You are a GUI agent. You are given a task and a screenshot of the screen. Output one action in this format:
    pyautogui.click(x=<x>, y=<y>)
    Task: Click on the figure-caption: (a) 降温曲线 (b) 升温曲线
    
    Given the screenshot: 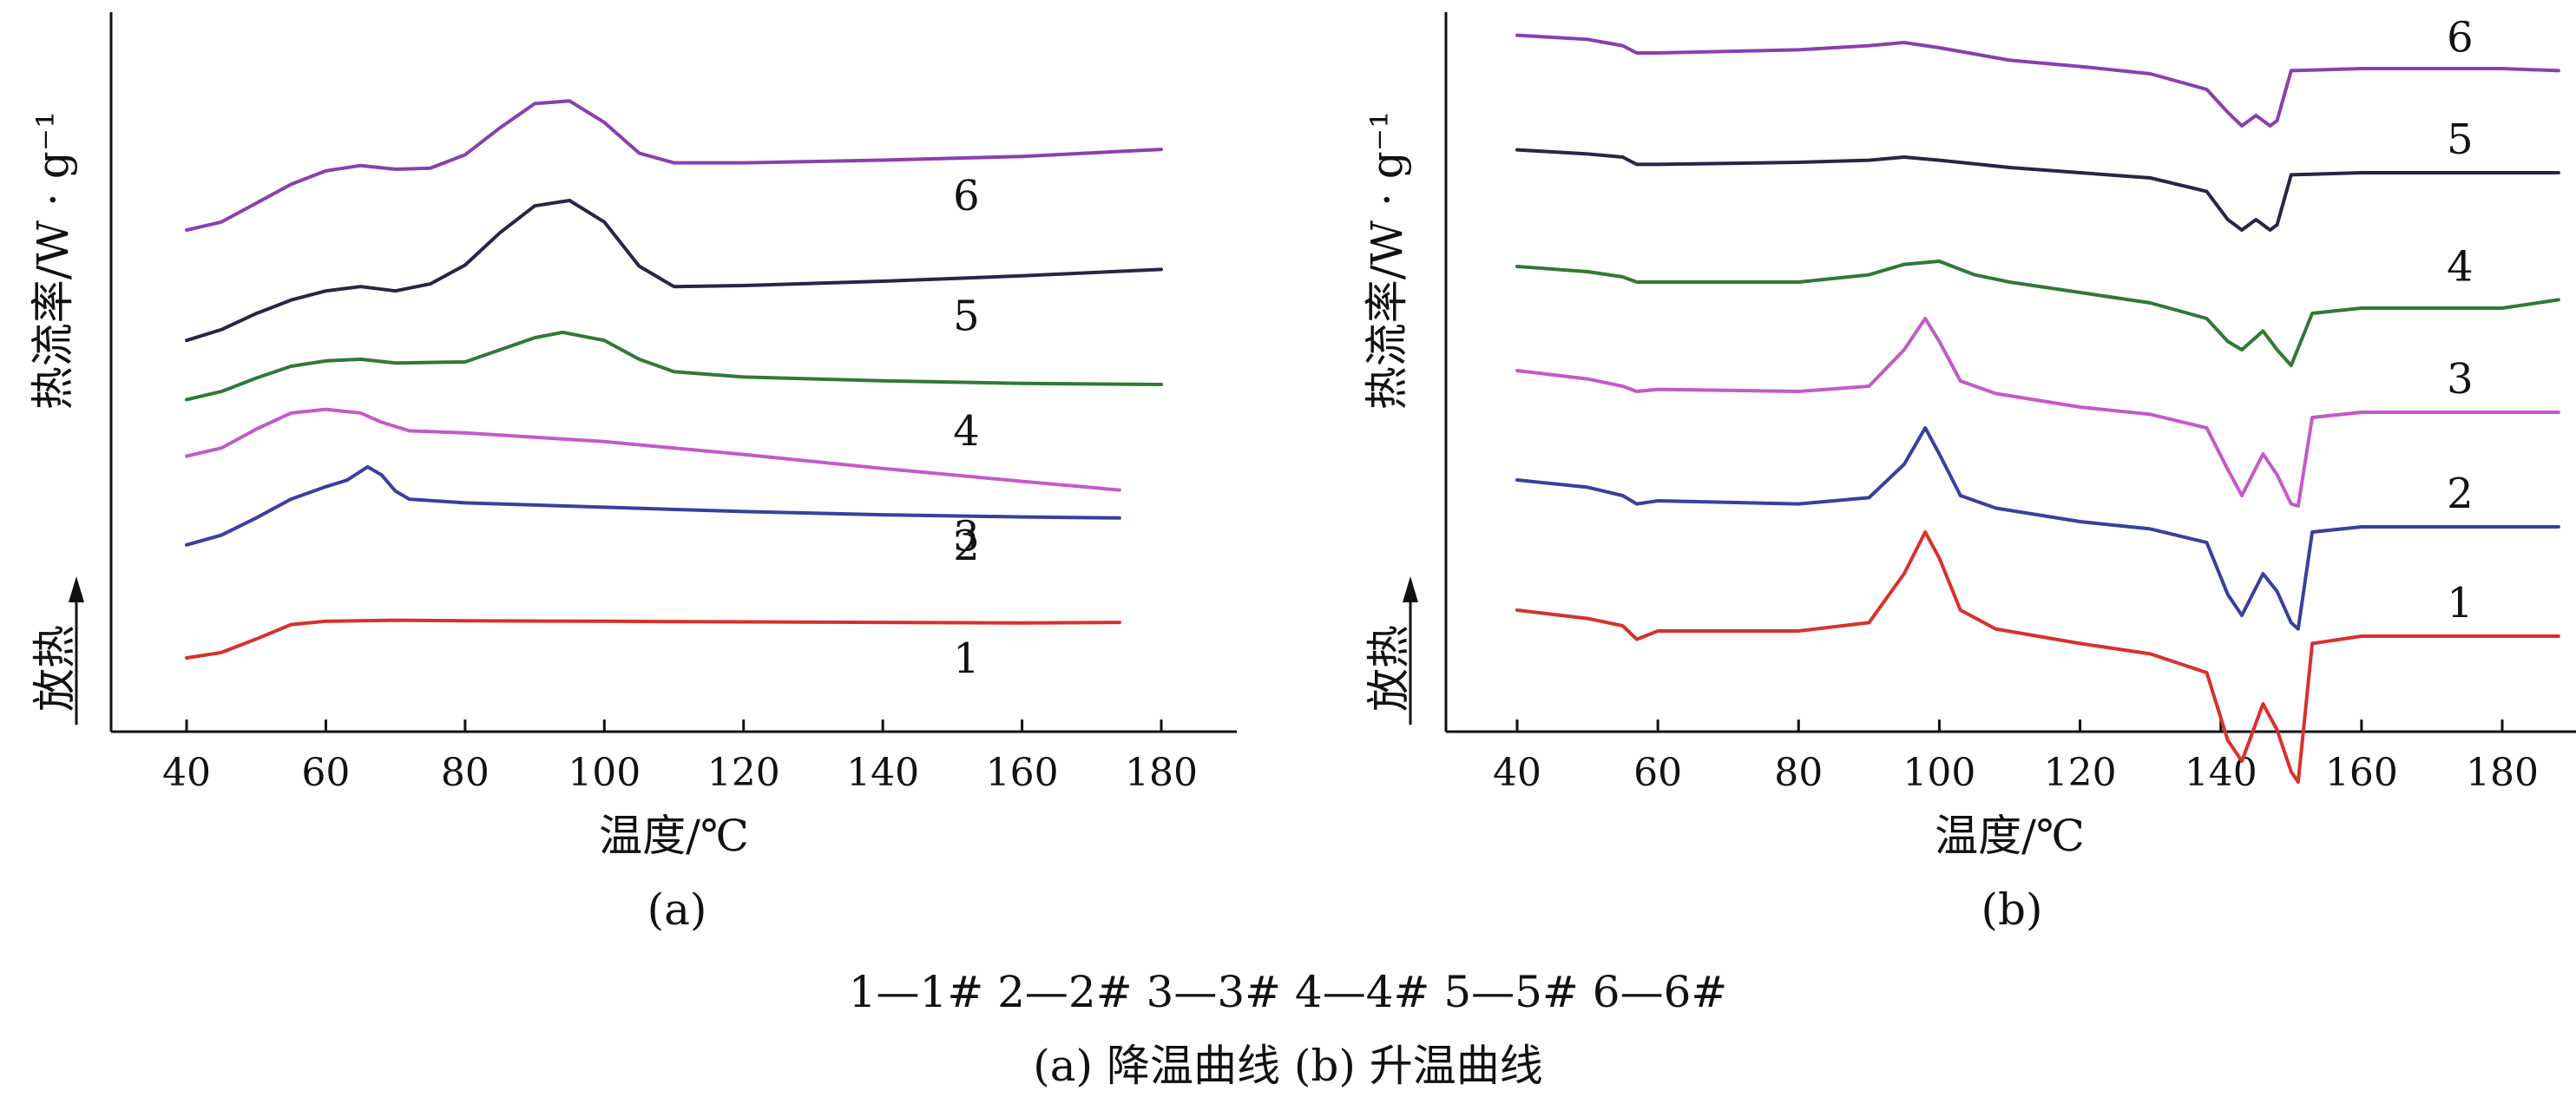 What is the action you would take?
    pyautogui.click(x=1288, y=1066)
    